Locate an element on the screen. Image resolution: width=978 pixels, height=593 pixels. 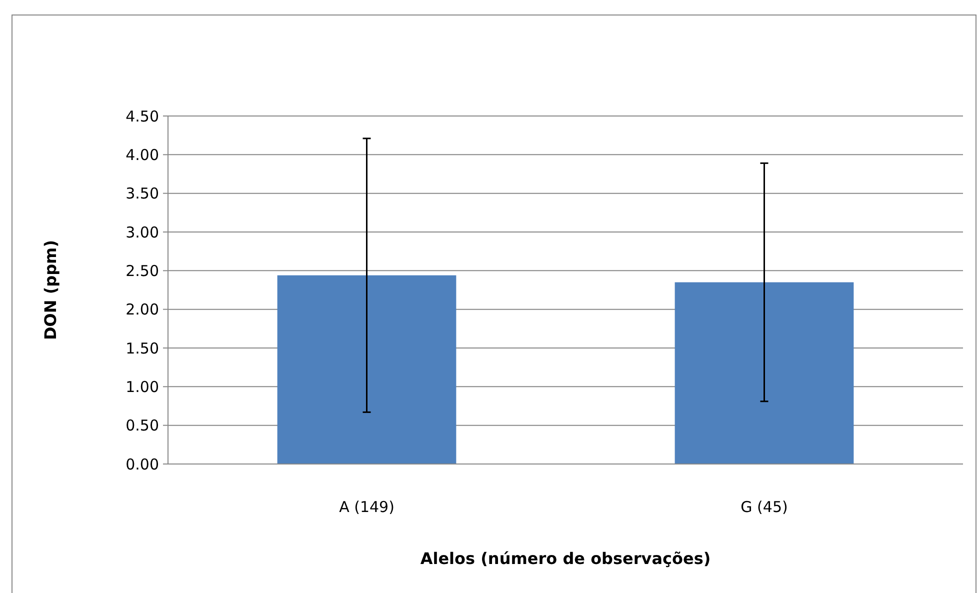
x-axis-title: Alelos (número de observações) is located at coordinates (565, 558).